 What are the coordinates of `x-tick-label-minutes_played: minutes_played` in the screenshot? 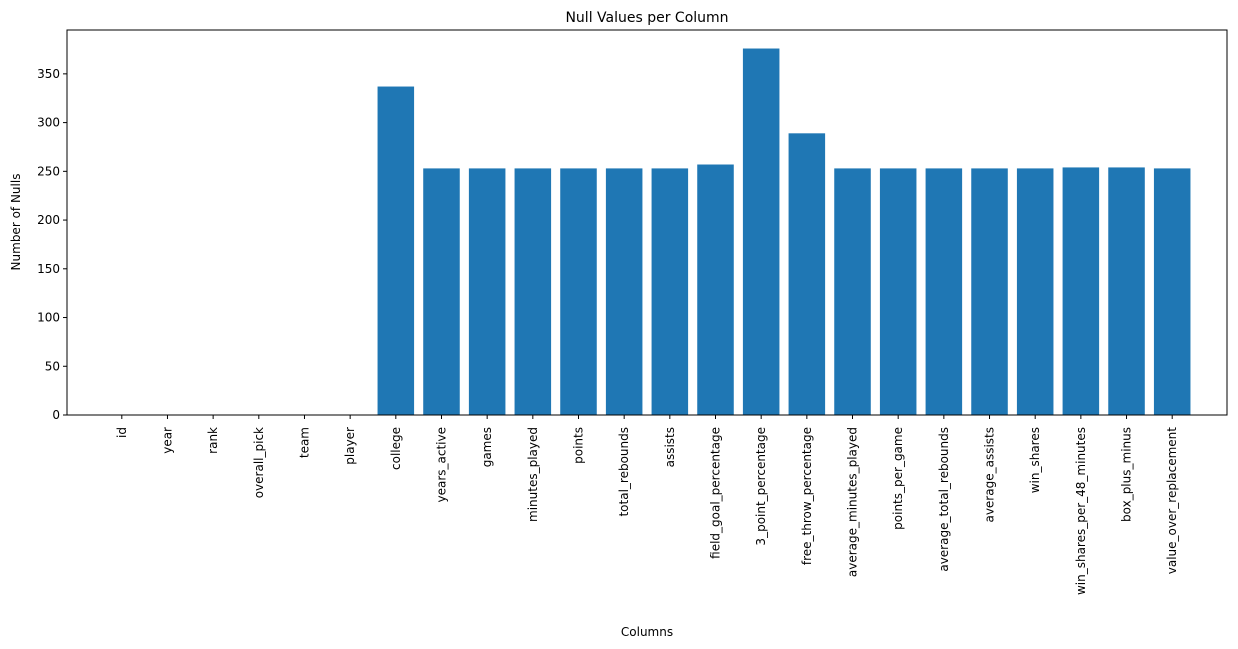 It's located at (533, 474).